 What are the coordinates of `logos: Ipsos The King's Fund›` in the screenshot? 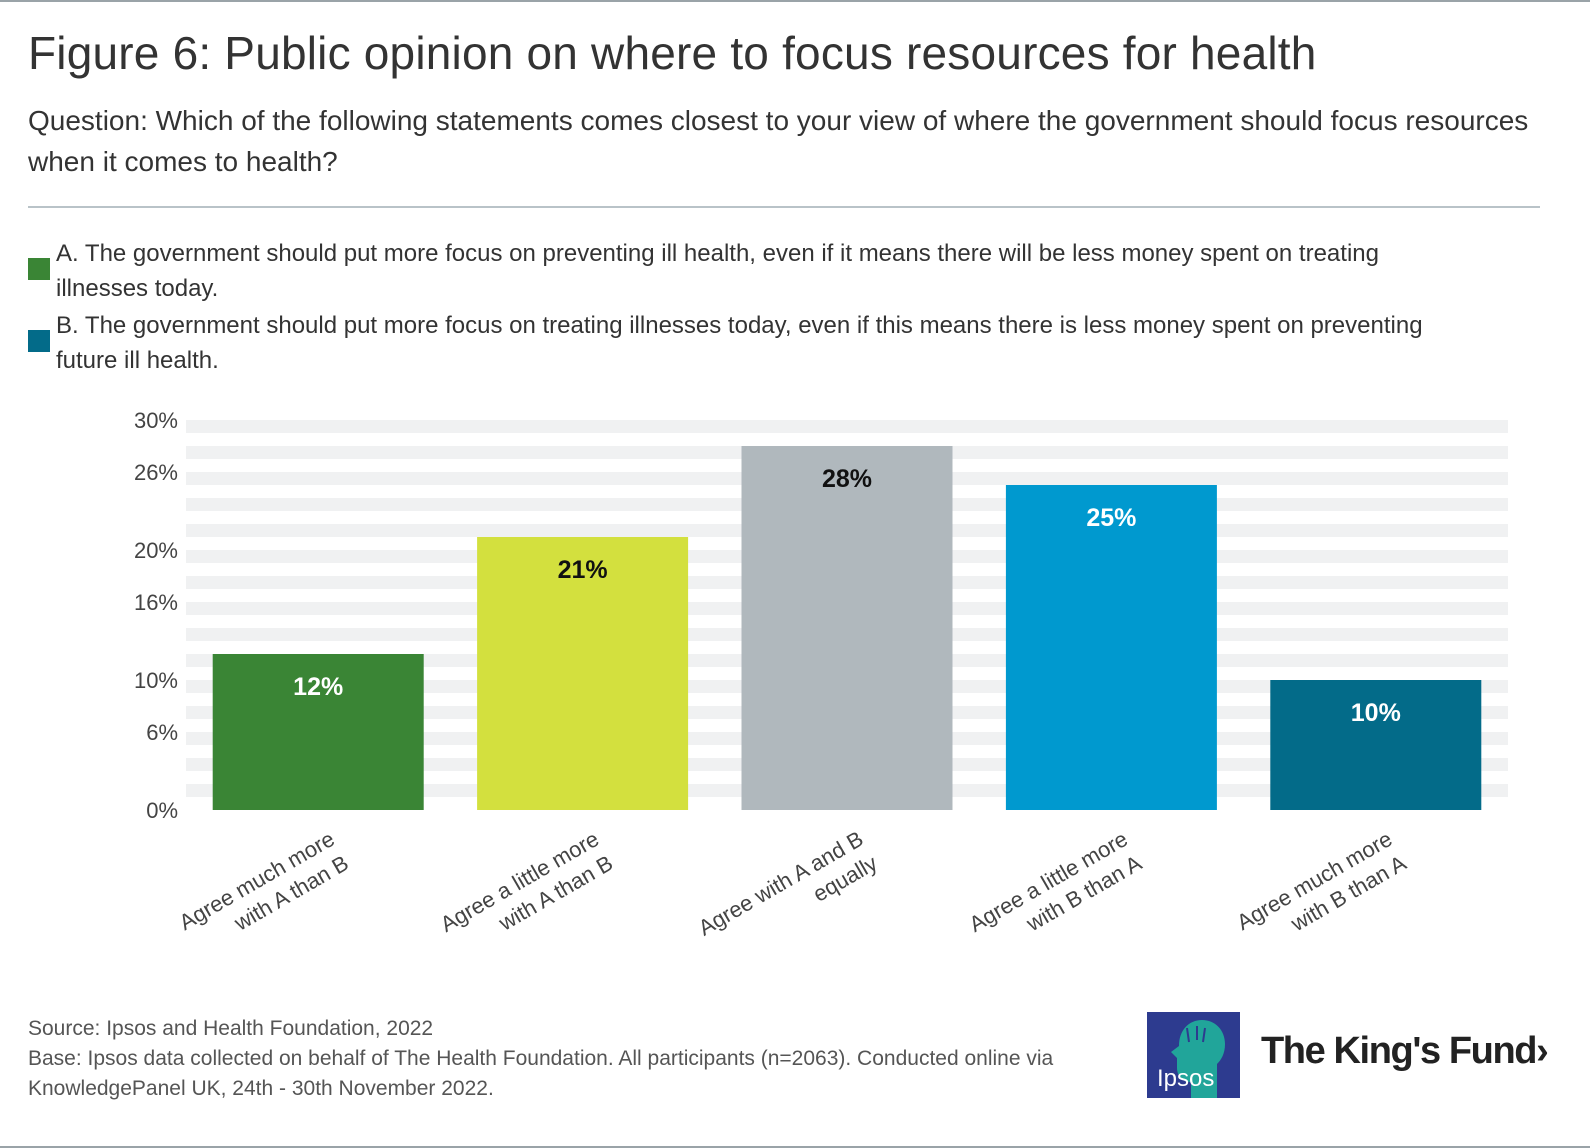 It's located at (1348, 1055).